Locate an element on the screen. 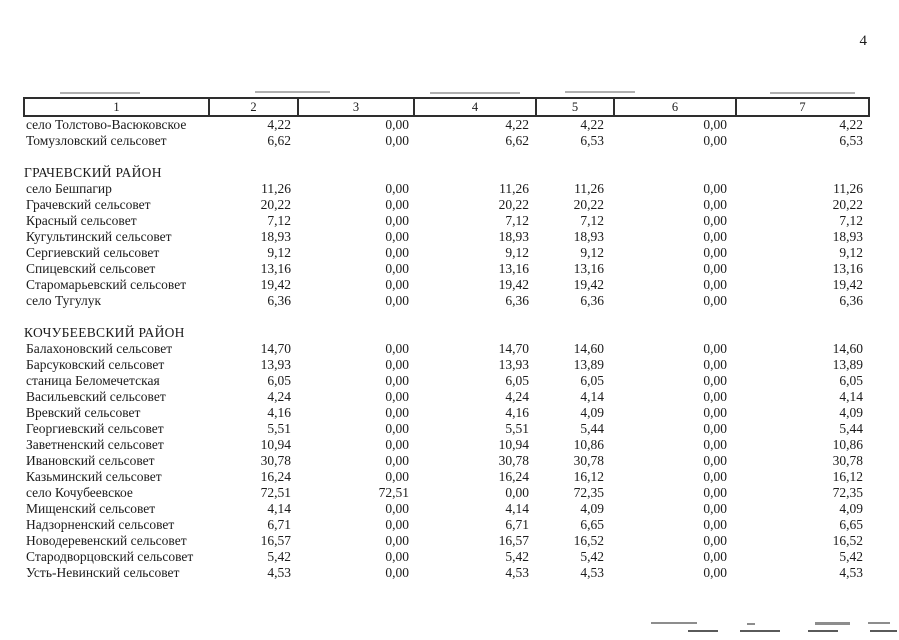 The image size is (899, 640). row-value: 16,52 is located at coordinates (847, 540).